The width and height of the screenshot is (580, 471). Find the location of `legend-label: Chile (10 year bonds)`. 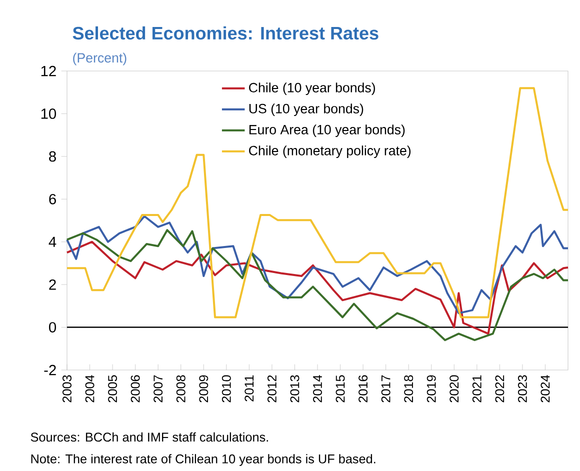

legend-label: Chile (10 year bonds) is located at coordinates (312, 88).